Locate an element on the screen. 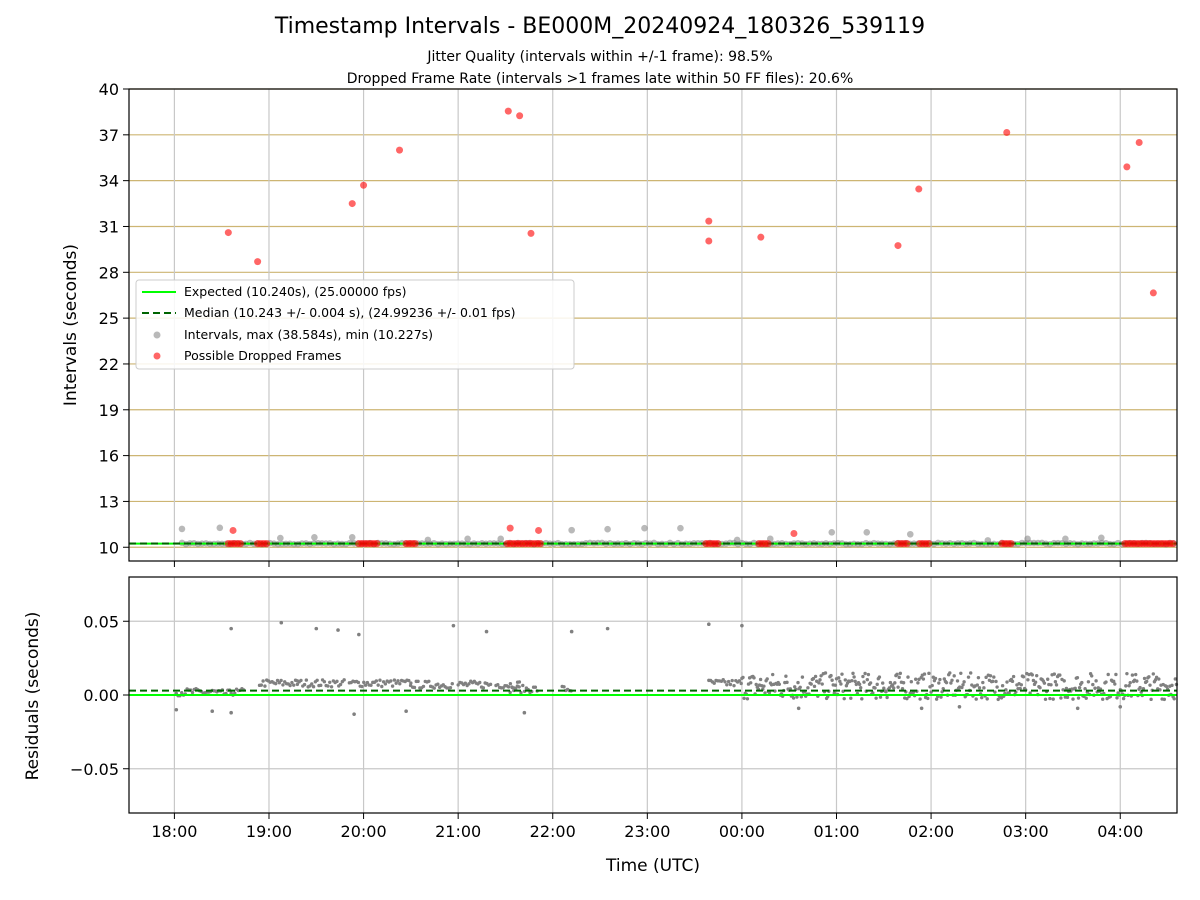  legend-dropped-swatch is located at coordinates (157, 356).